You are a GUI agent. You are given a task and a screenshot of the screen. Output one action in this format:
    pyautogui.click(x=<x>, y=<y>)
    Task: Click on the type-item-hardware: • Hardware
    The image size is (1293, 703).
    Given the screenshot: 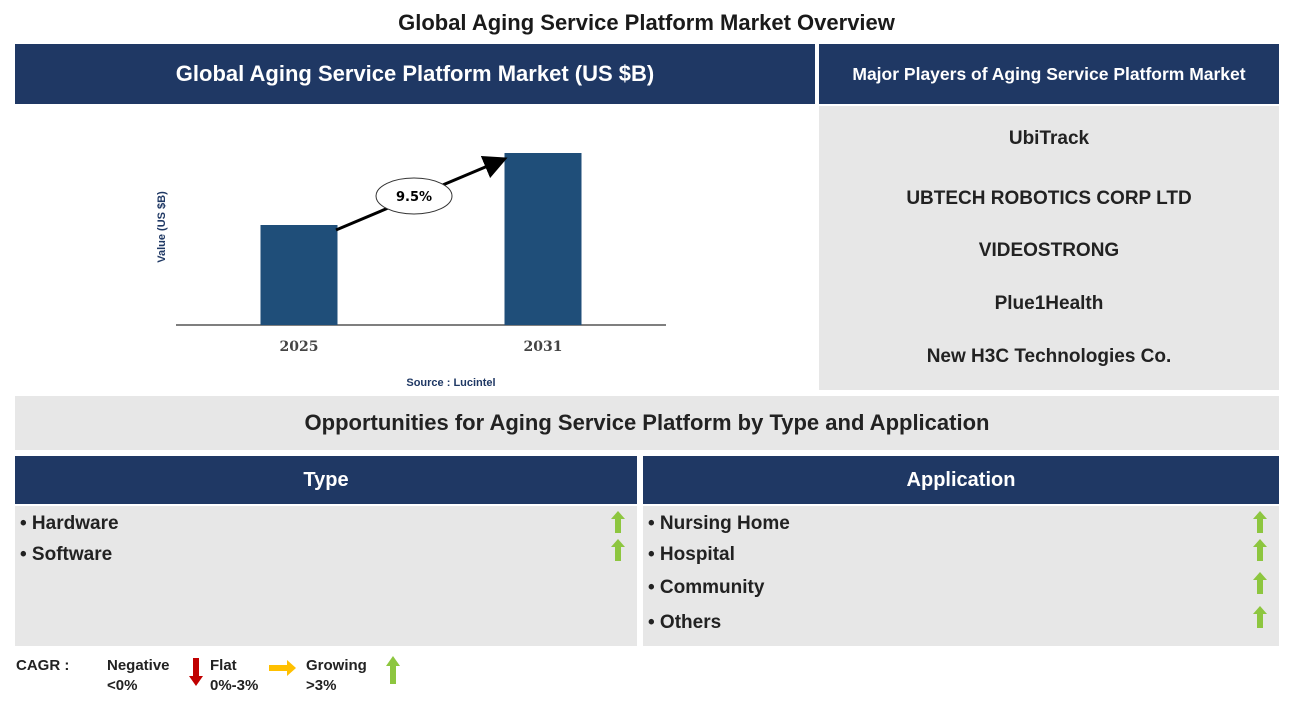 What is the action you would take?
    pyautogui.click(x=69, y=523)
    